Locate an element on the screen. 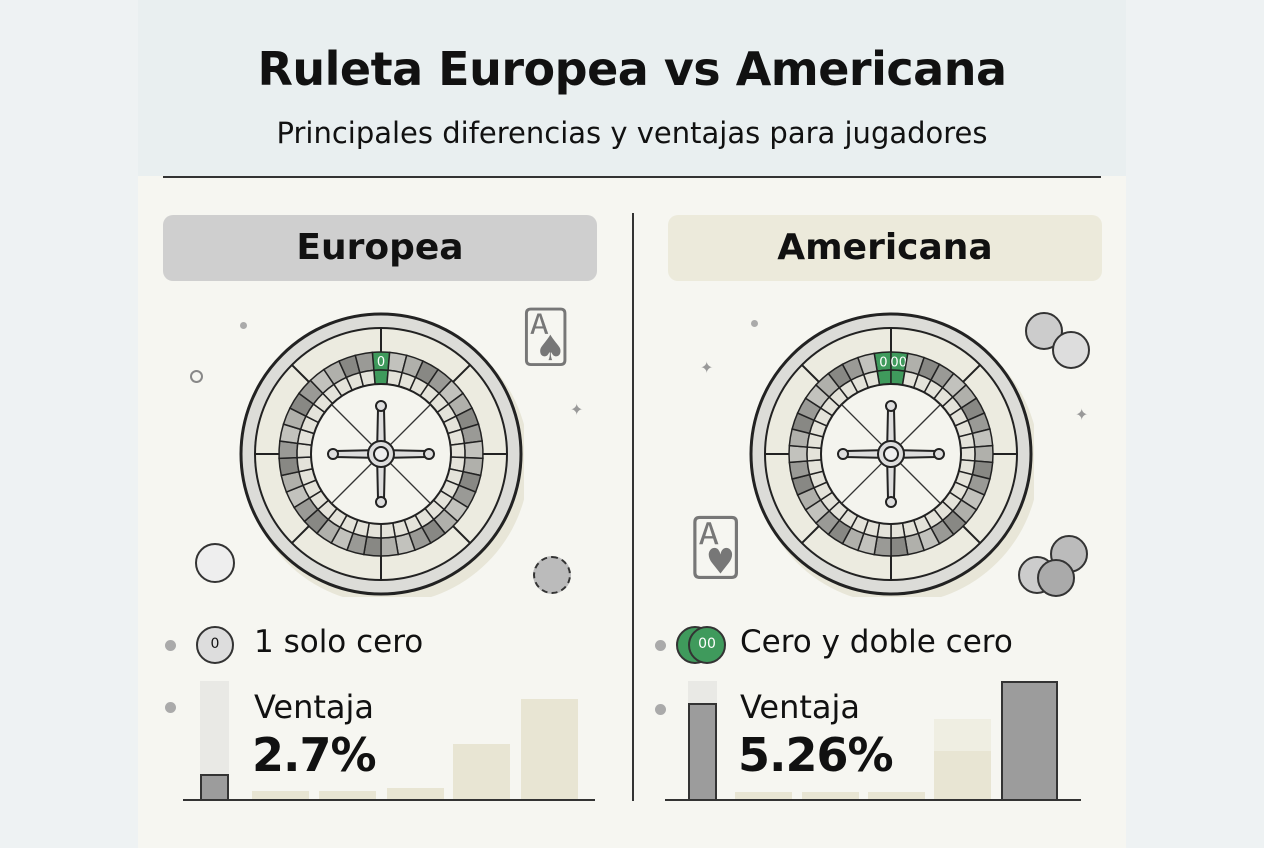 This screenshot has width=1264, height=848. zero-chip-icon: 0 is located at coordinates (215, 645).